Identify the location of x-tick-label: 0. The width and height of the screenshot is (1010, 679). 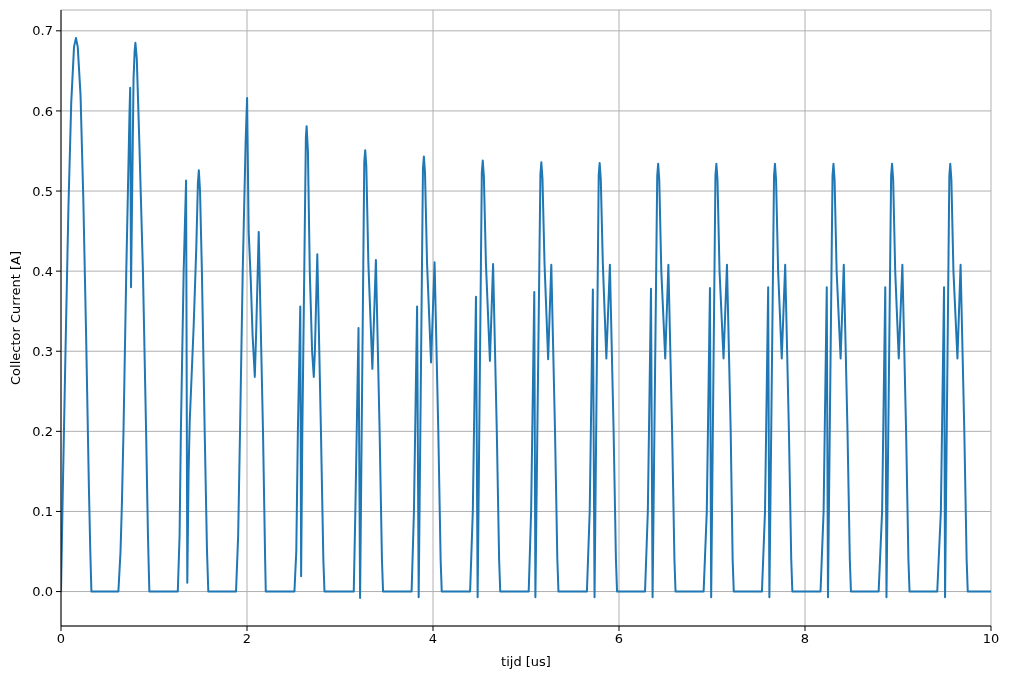
(61, 639).